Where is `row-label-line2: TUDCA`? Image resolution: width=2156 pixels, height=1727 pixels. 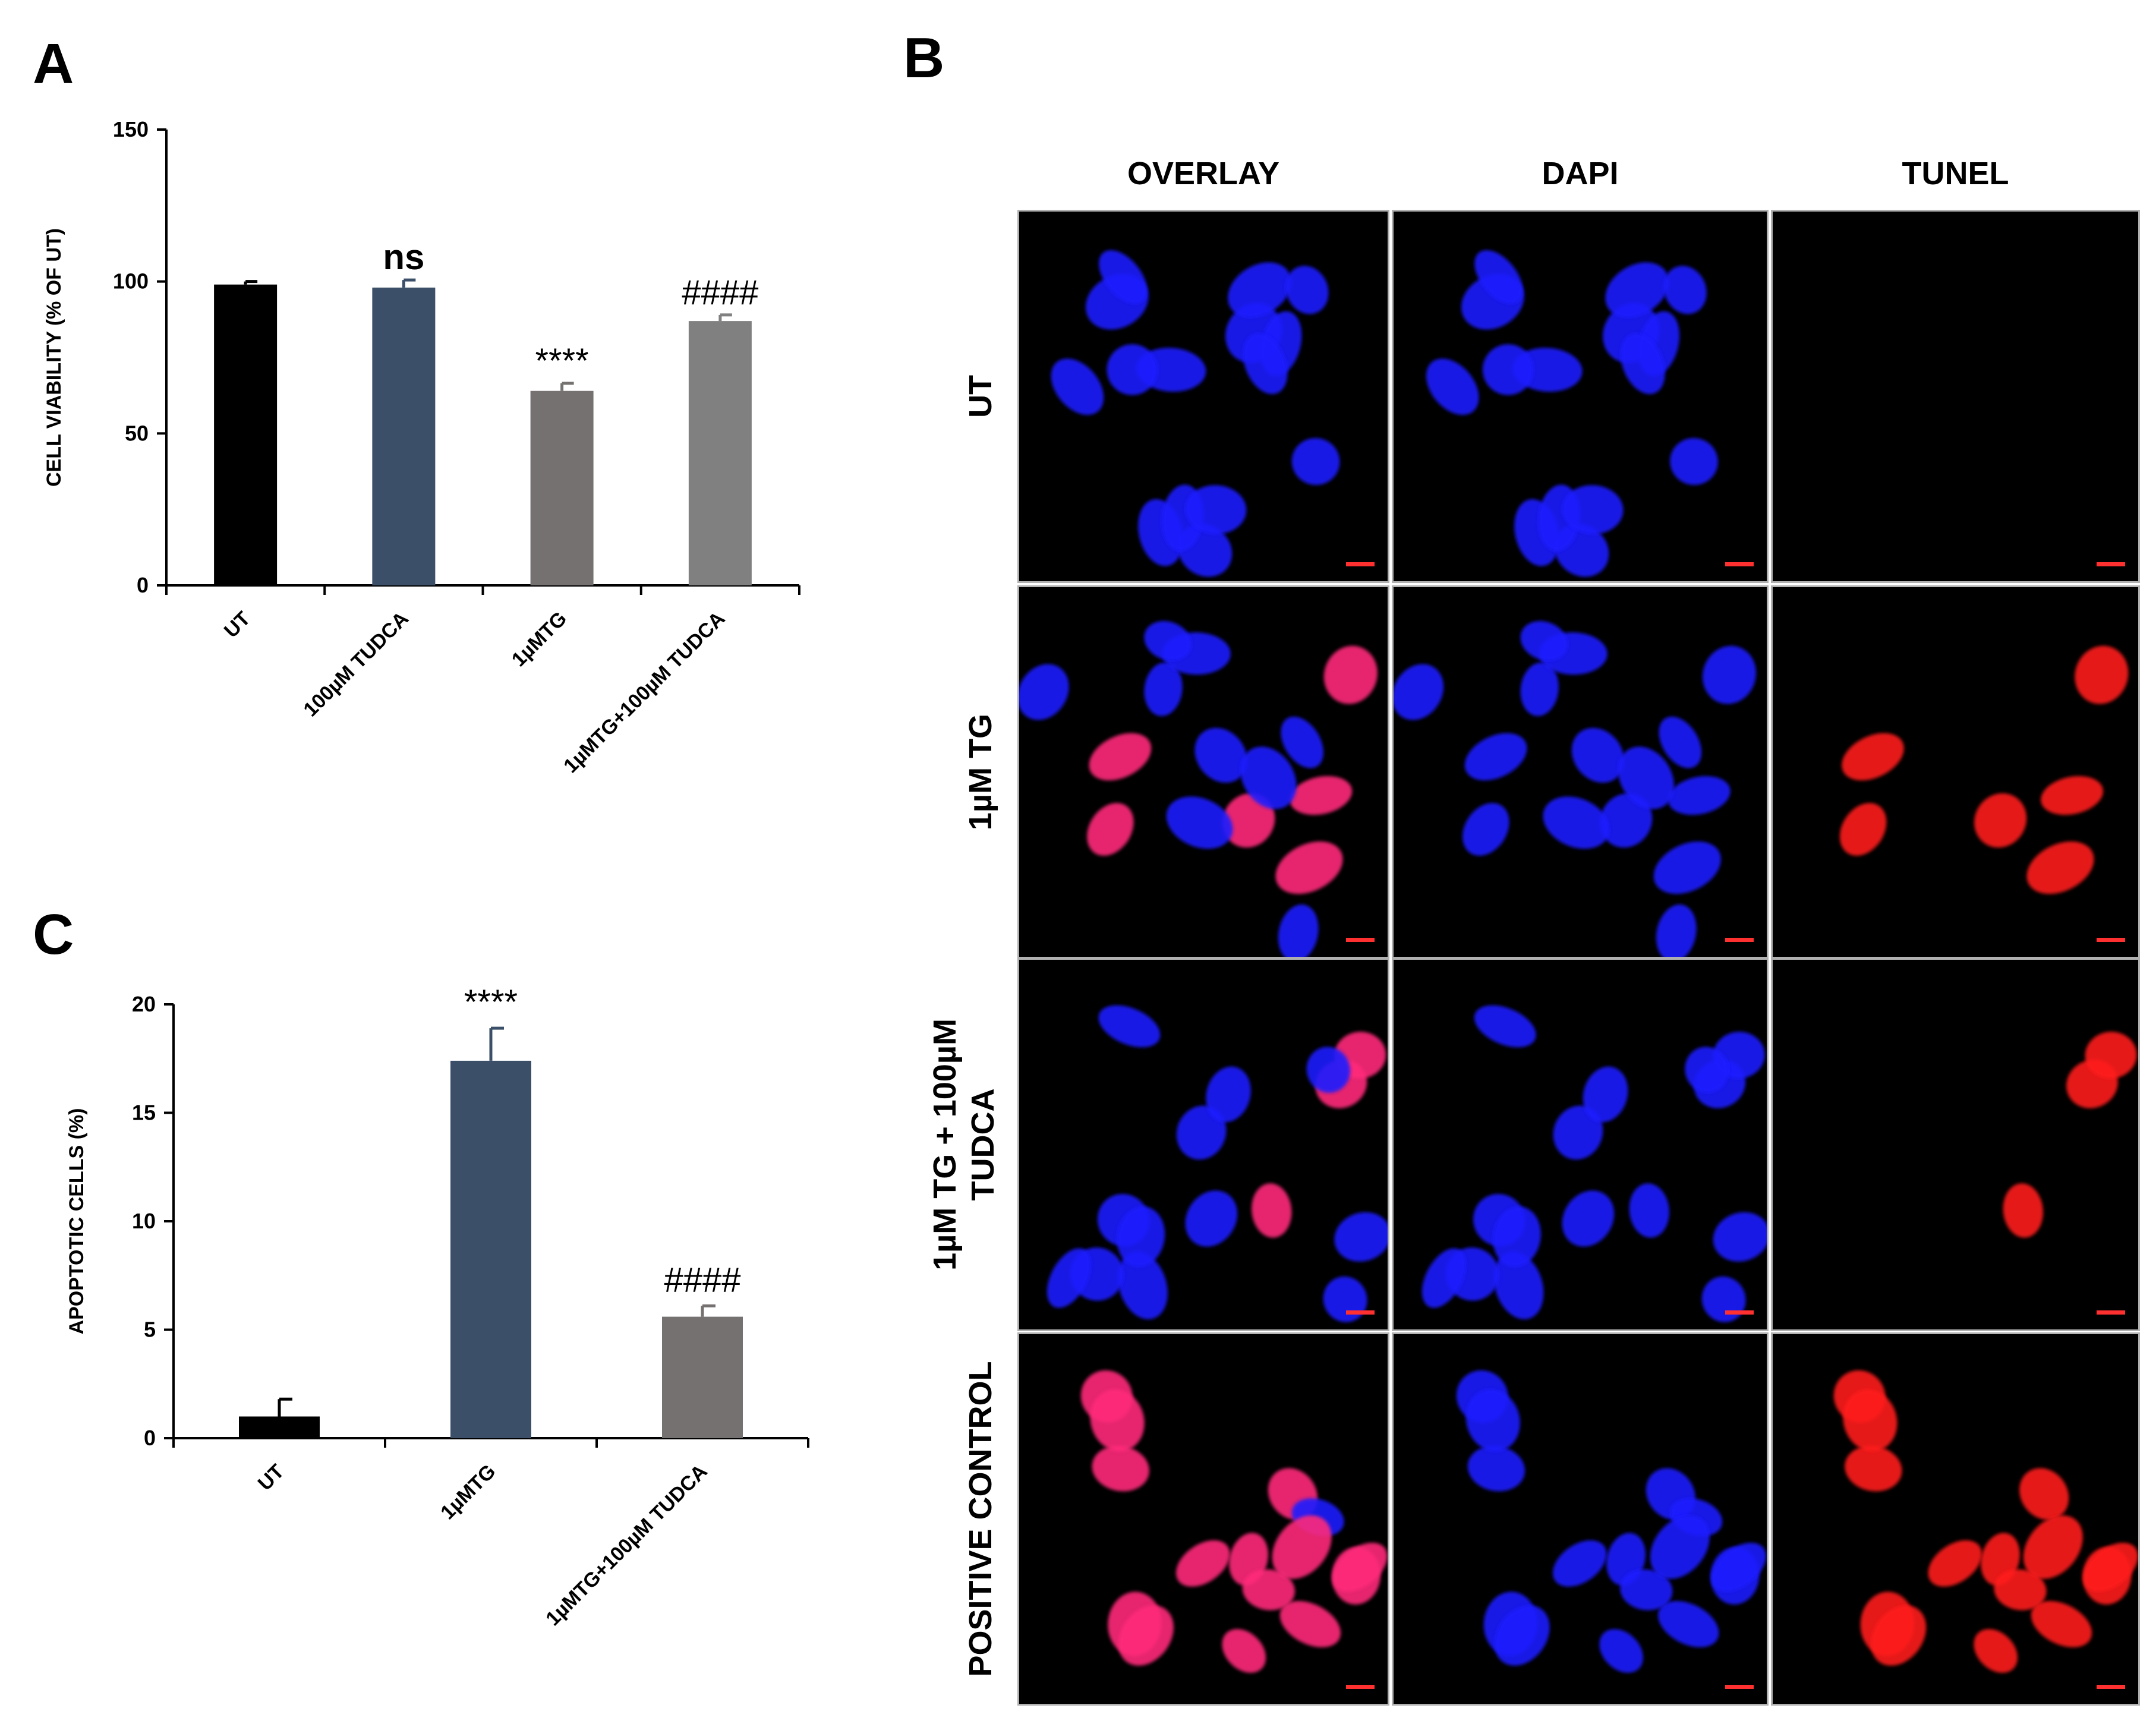
row-label-line2: TUDCA is located at coordinates (983, 1145).